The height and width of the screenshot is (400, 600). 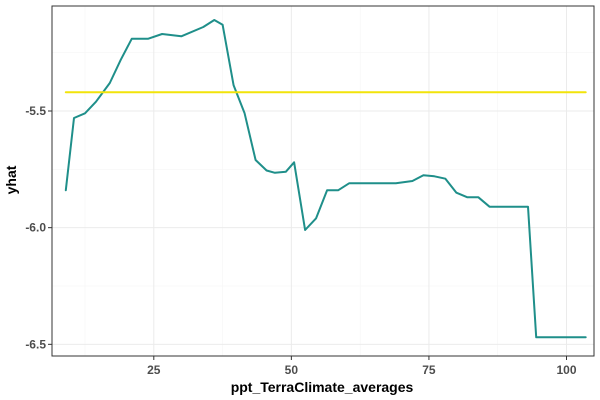 I want to click on x-axis-title: ppt_TerraClimate_averages, so click(x=322, y=387).